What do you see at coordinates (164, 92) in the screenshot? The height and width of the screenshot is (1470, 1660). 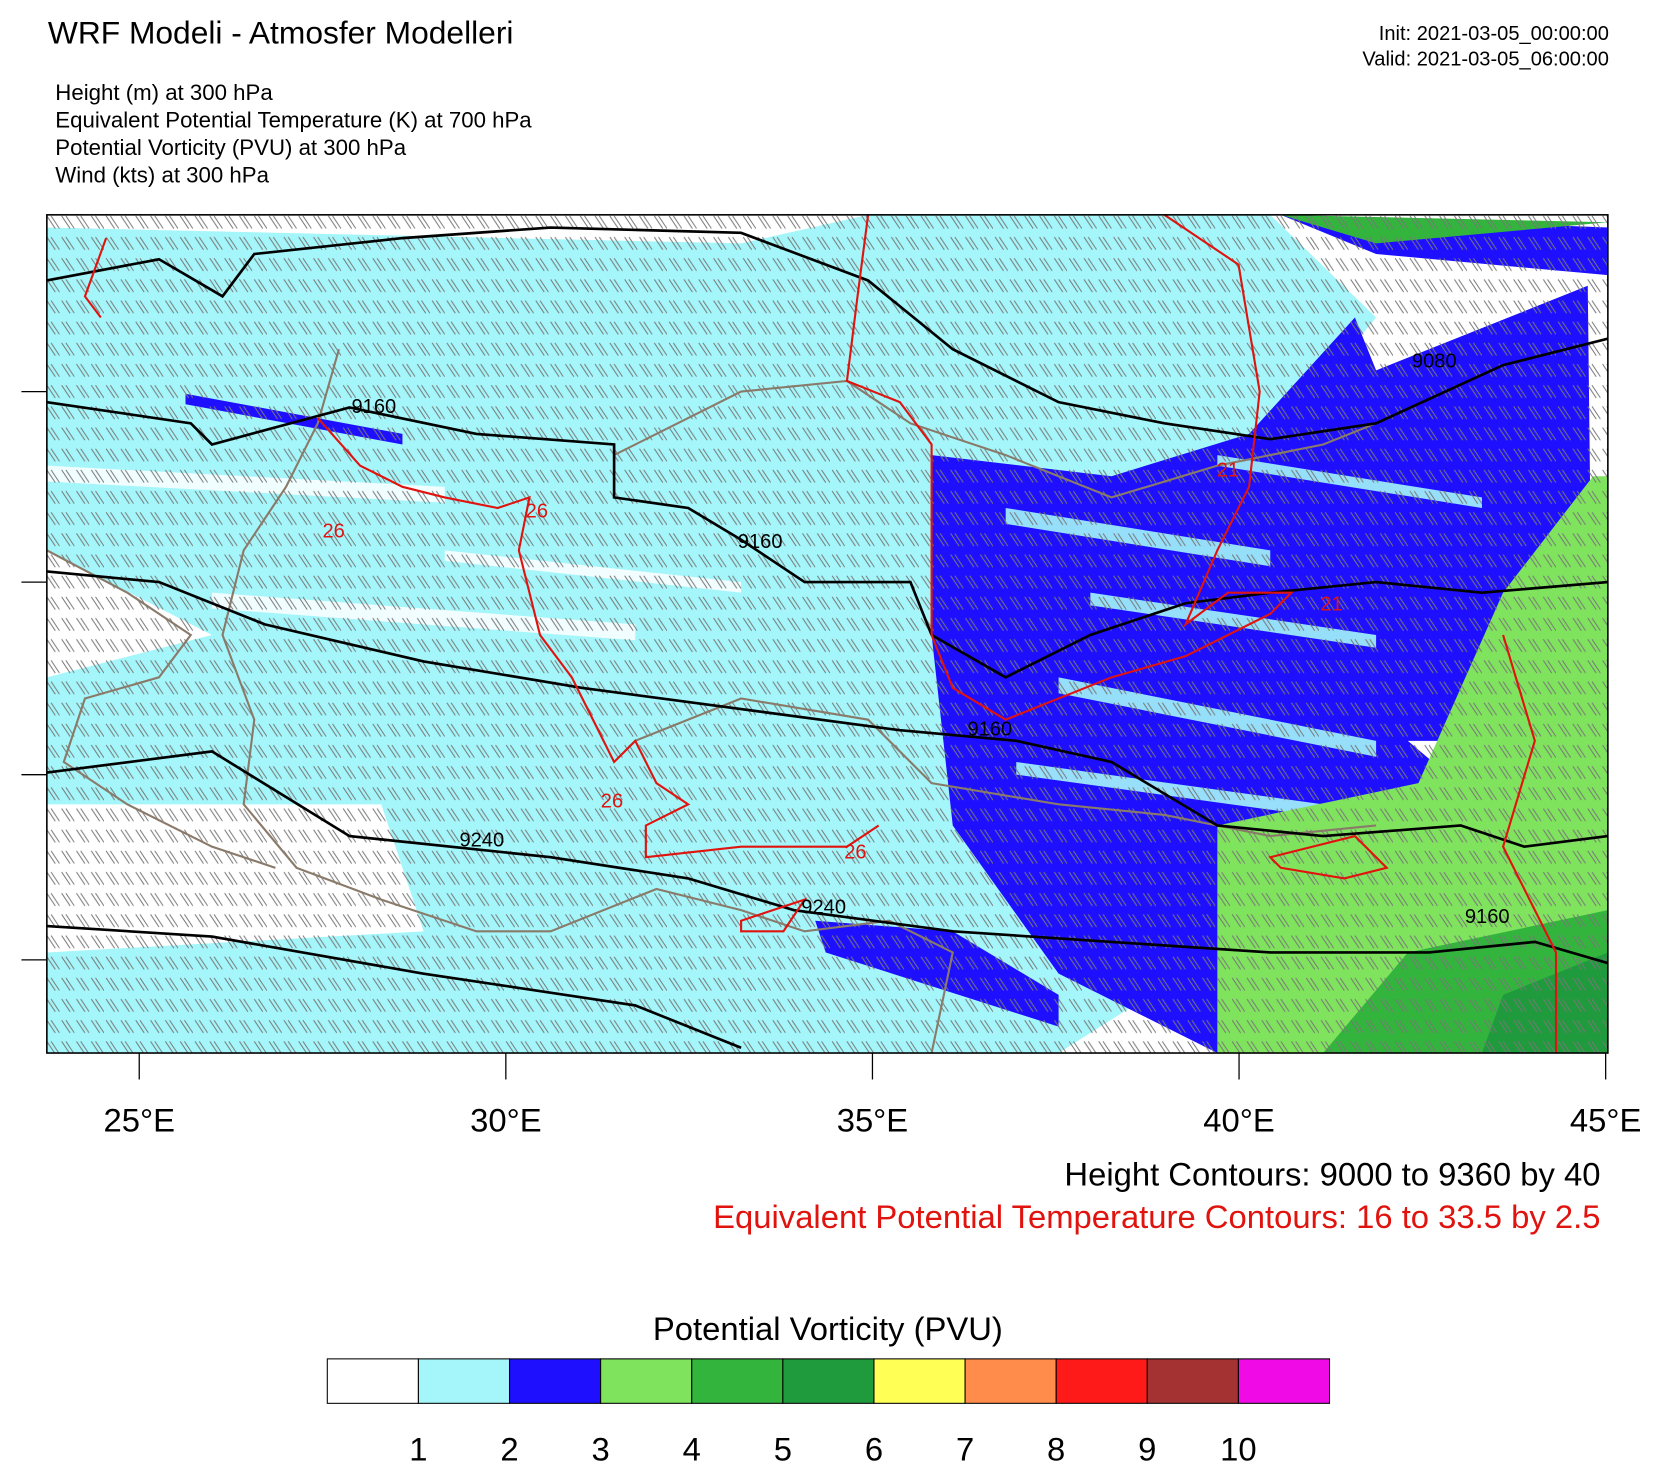 I see `field-label: Height (m) at 300 hPa` at bounding box center [164, 92].